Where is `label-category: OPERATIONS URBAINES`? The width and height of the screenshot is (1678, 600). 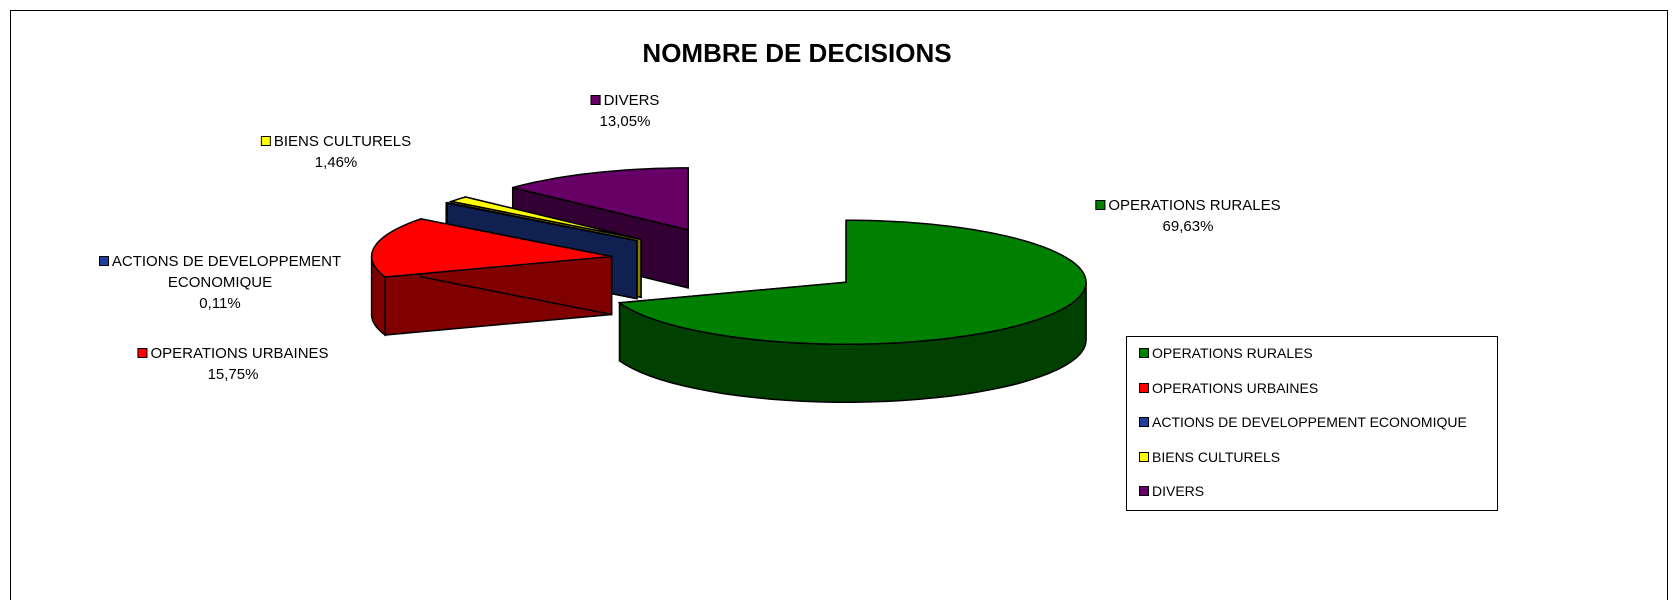 label-category: OPERATIONS URBAINES is located at coordinates (239, 353).